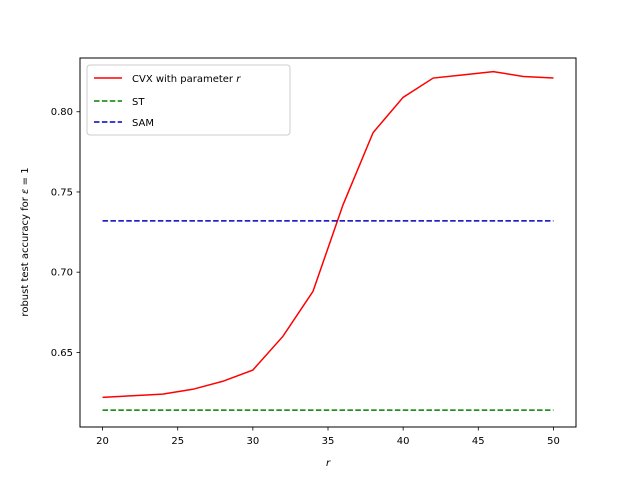 The width and height of the screenshot is (640, 480). What do you see at coordinates (238, 79) in the screenshot?
I see `legend-label-cvx-symbol: r` at bounding box center [238, 79].